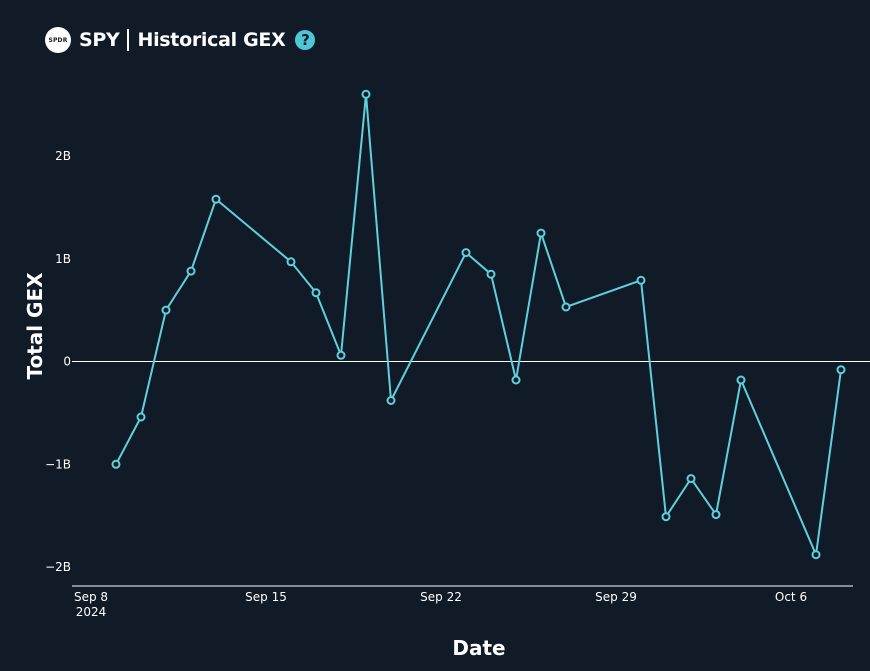 The image size is (870, 671). Describe the element at coordinates (791, 597) in the screenshot. I see `x-tick-label: Oct 6` at that location.